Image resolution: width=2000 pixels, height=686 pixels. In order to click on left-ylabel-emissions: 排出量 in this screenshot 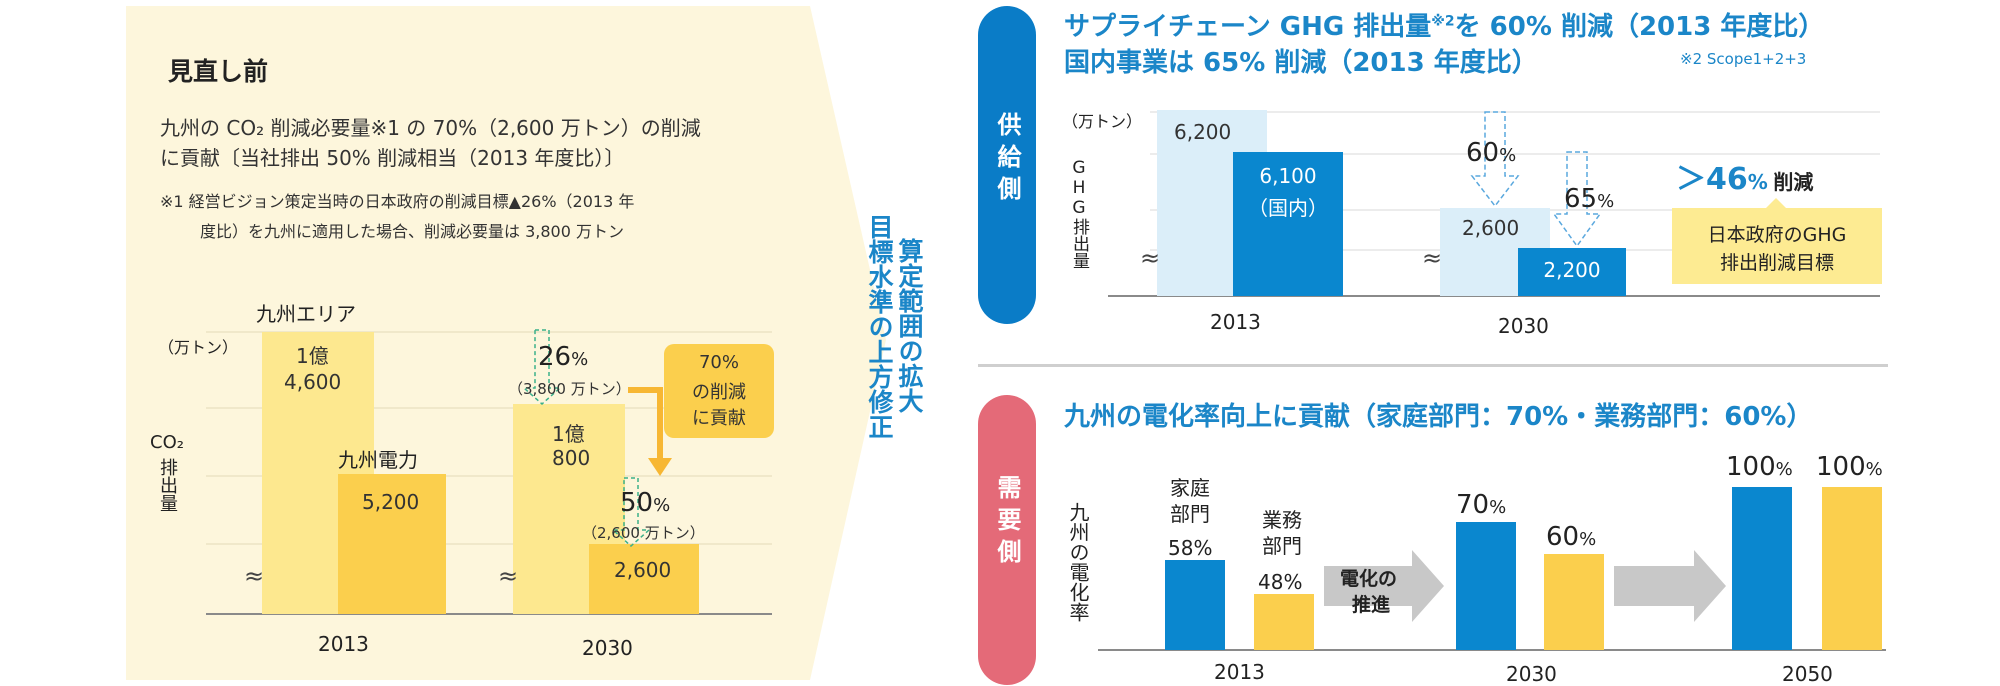, I will do `click(167, 485)`.